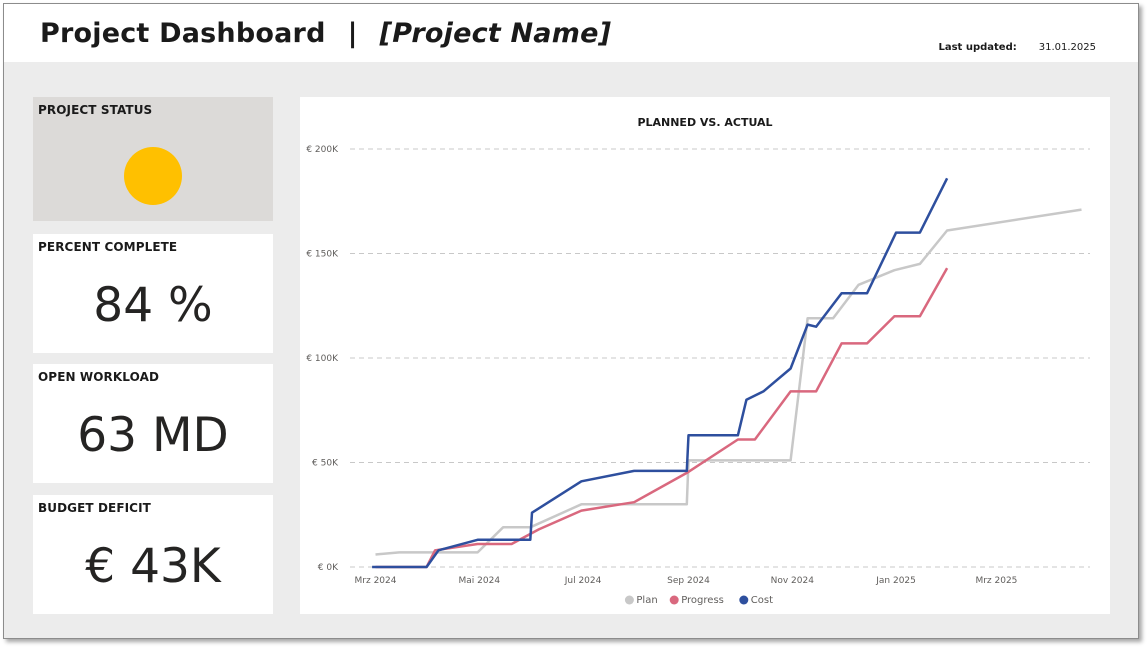  I want to click on y-tick-label: € 0K, so click(328, 568).